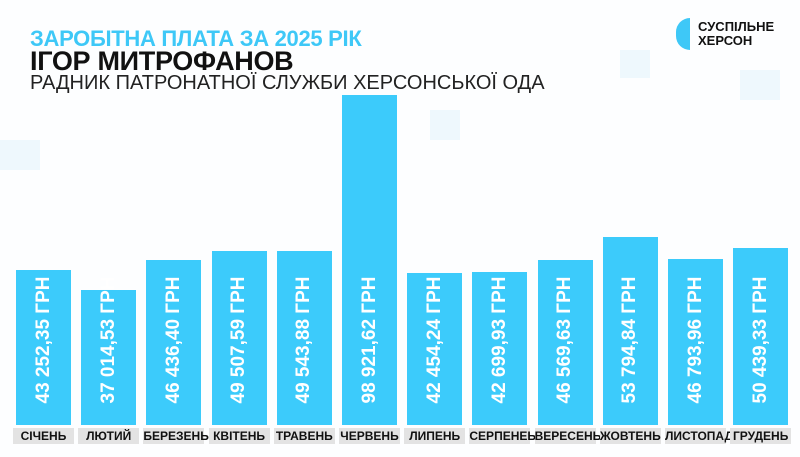  What do you see at coordinates (196, 38) in the screenshot?
I see `chart-title: ЗАРОБІТНА ПЛАТА ЗА 2025 РІК` at bounding box center [196, 38].